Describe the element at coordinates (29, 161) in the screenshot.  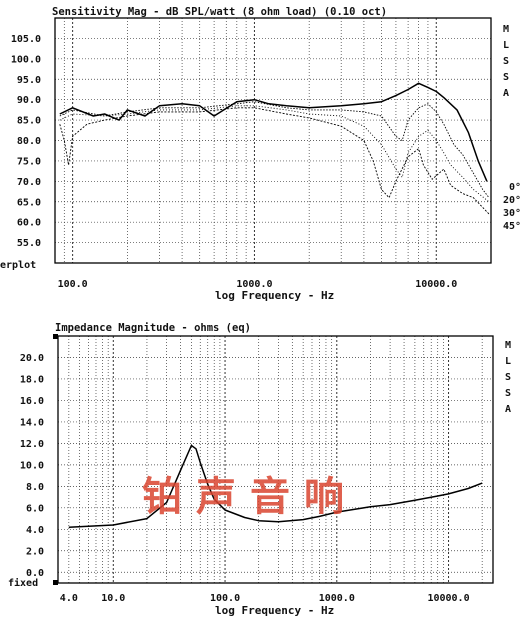
I see `y-tick-label: 75.0` at that location.